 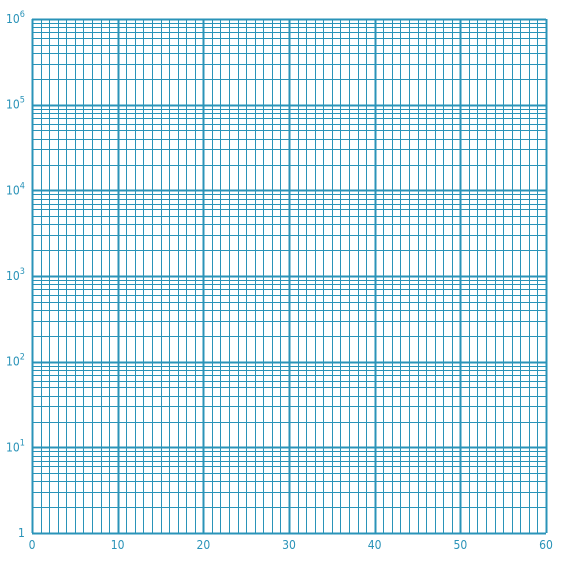 What do you see at coordinates (375, 545) in the screenshot?
I see `x-tick-label: 40` at bounding box center [375, 545].